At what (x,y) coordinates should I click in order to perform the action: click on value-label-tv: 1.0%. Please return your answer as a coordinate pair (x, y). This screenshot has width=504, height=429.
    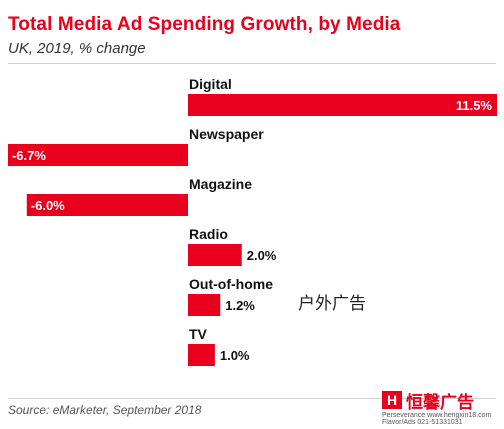
    Looking at the image, I should click on (235, 355).